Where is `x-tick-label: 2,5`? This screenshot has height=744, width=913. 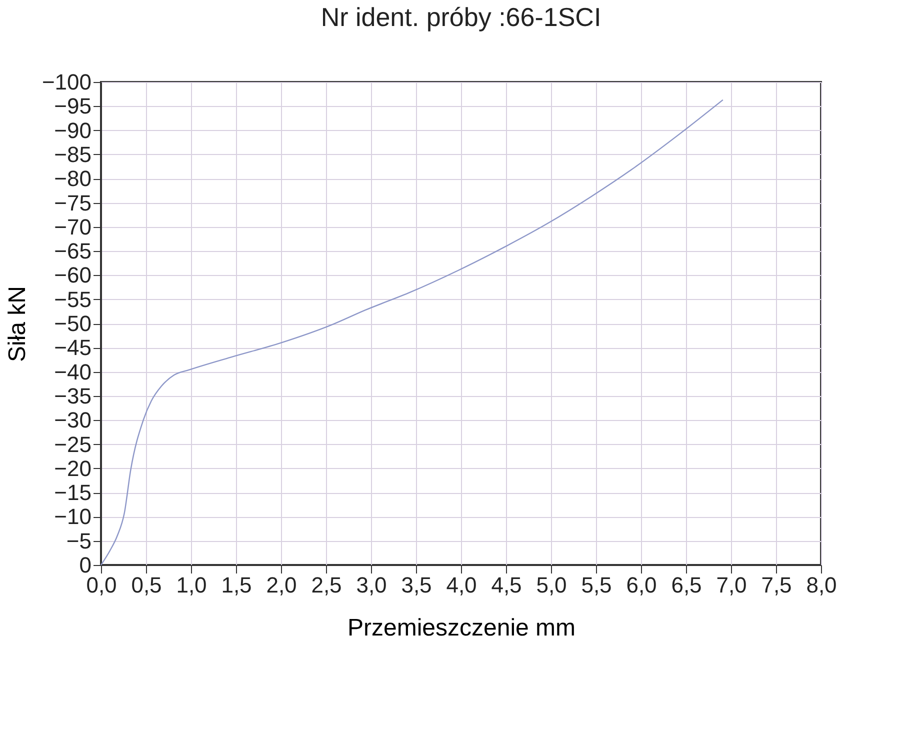
x-tick-label: 2,5 is located at coordinates (326, 585).